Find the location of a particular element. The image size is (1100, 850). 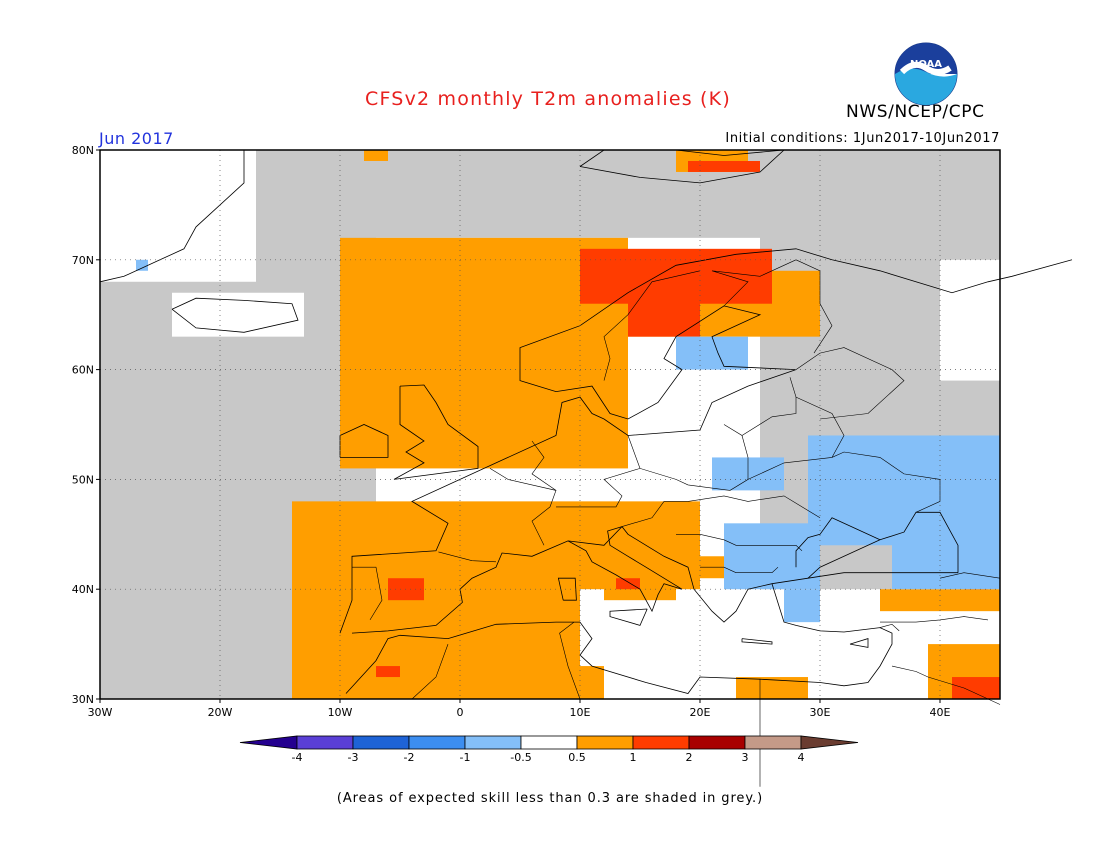

colorbar-tick-label: 3 is located at coordinates (745, 757).